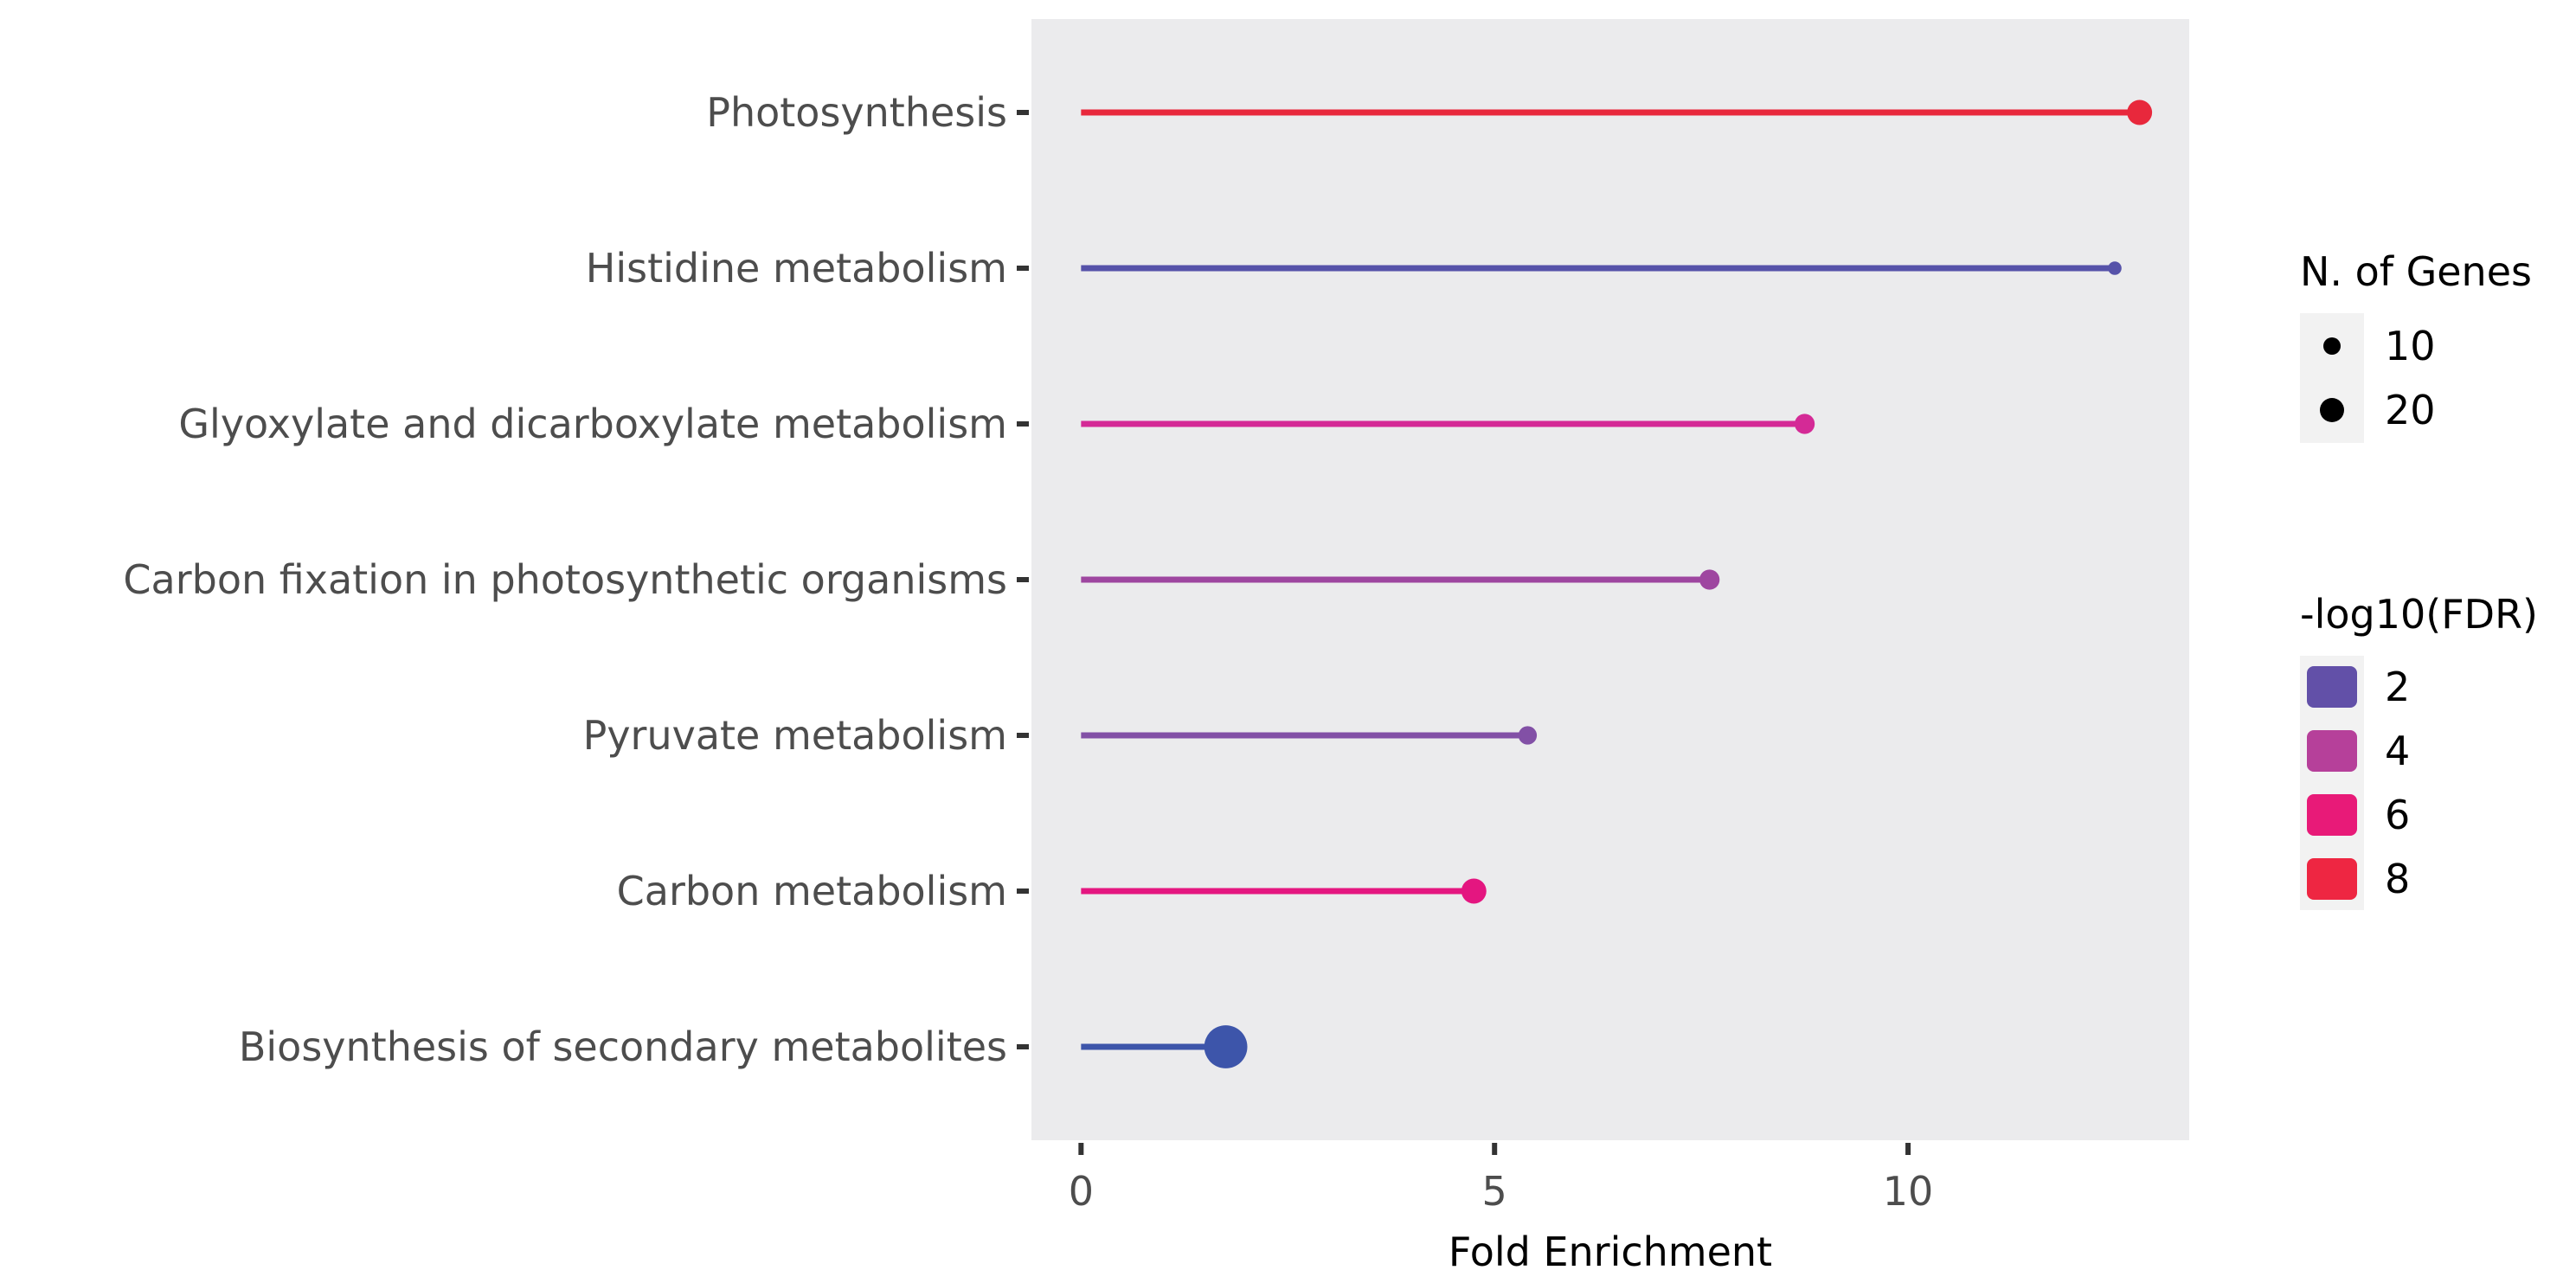  Describe the element at coordinates (2419, 614) in the screenshot. I see `legend-fdr-title: -log10(FDR)` at that location.